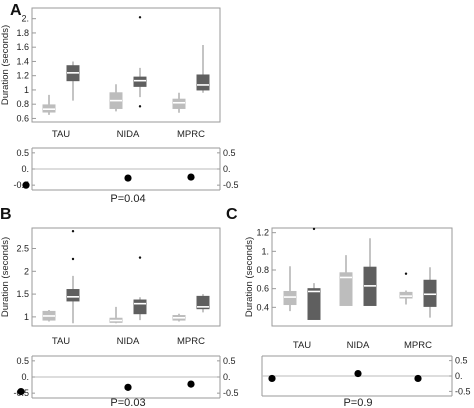 The height and width of the screenshot is (408, 474). I want to click on y-tick-label: 2, so click(26, 271).